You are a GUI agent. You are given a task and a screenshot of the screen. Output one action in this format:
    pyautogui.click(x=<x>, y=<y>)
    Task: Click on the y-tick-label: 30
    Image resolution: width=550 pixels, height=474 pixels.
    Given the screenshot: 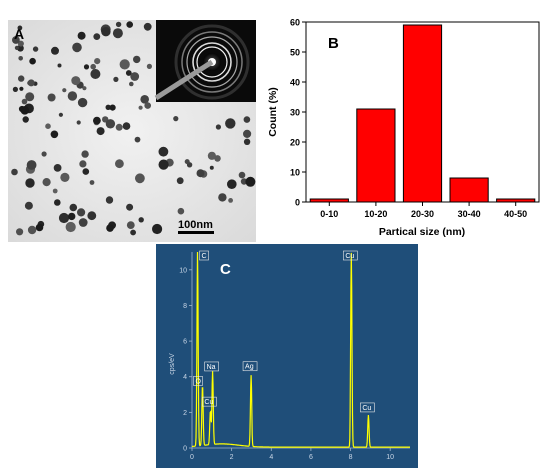 What is the action you would take?
    pyautogui.click(x=295, y=113)
    